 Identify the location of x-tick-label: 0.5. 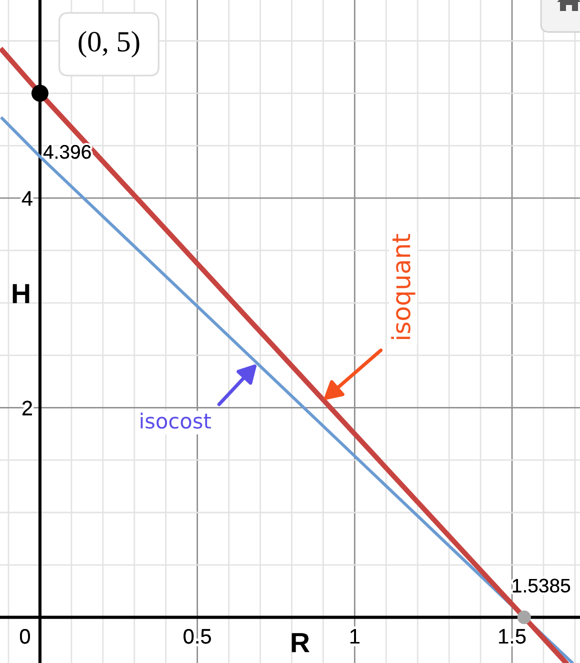
(197, 636).